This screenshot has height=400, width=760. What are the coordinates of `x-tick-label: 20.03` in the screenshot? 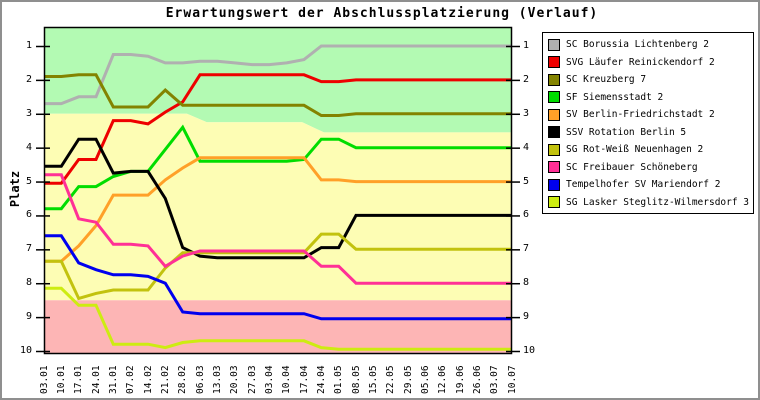 It's located at (235, 379).